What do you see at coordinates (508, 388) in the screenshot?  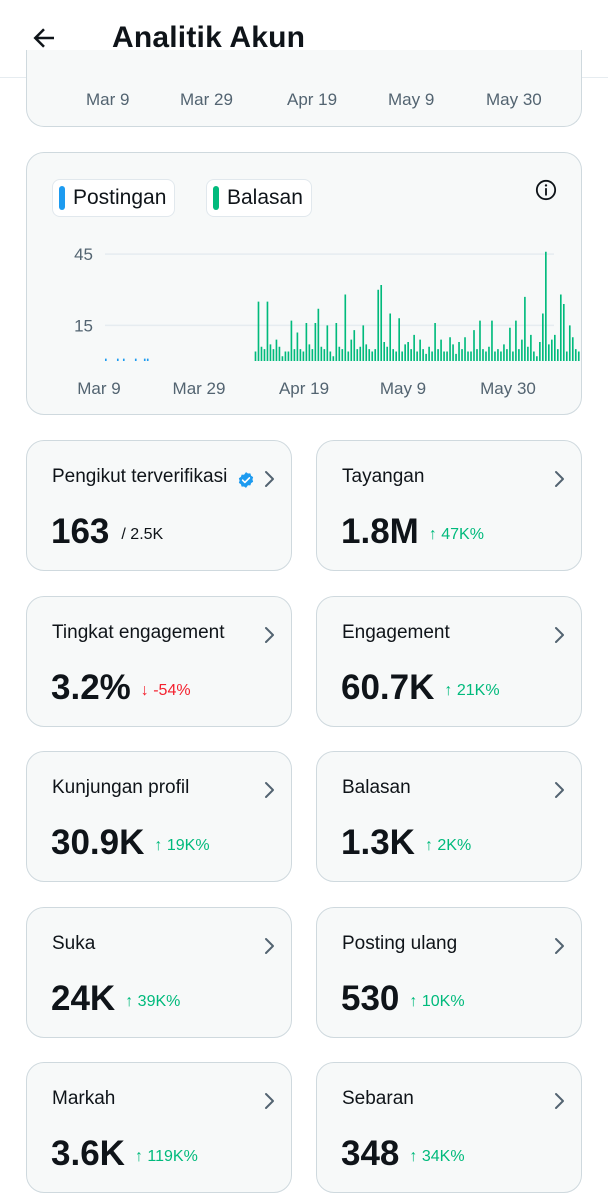 I see `x-tick-label: May 30` at bounding box center [508, 388].